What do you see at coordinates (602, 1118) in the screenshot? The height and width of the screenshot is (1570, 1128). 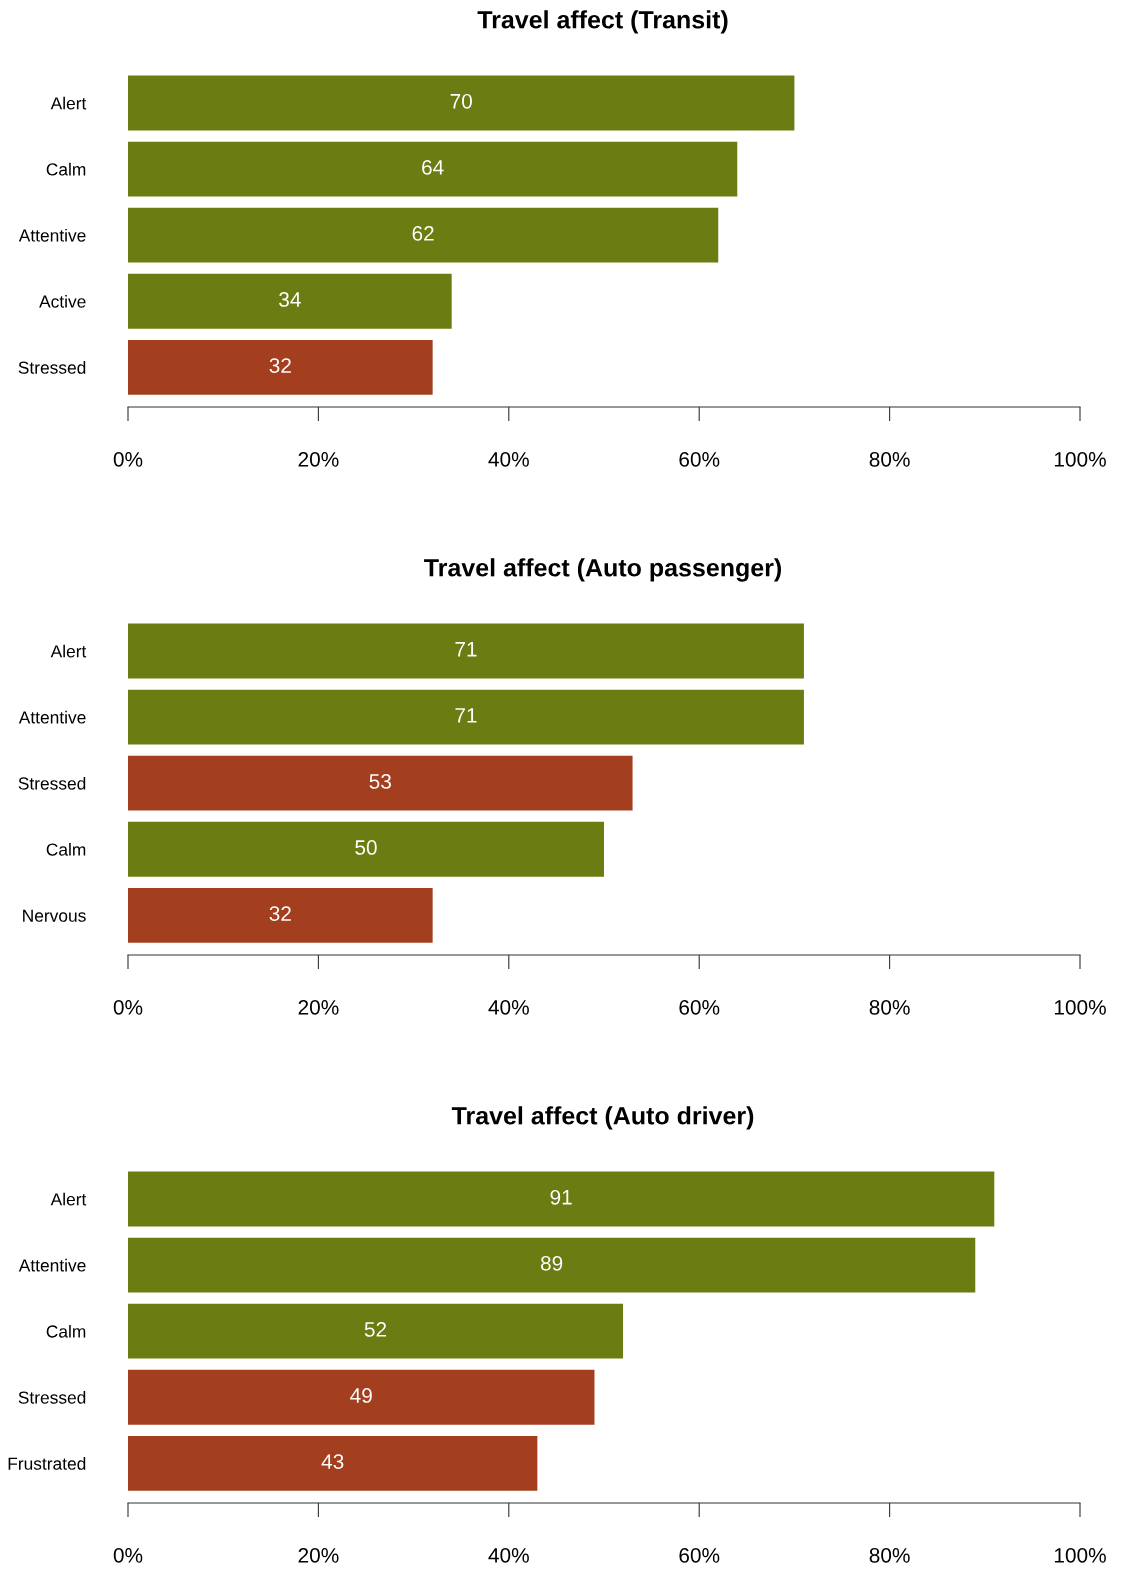 I see `chart-title: Travel affect (Auto driver)` at bounding box center [602, 1118].